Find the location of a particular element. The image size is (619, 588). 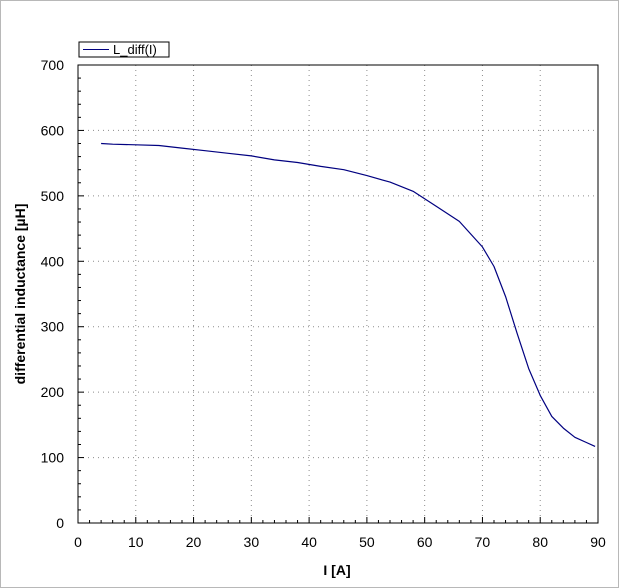

x-tick-label: 20 is located at coordinates (194, 542).